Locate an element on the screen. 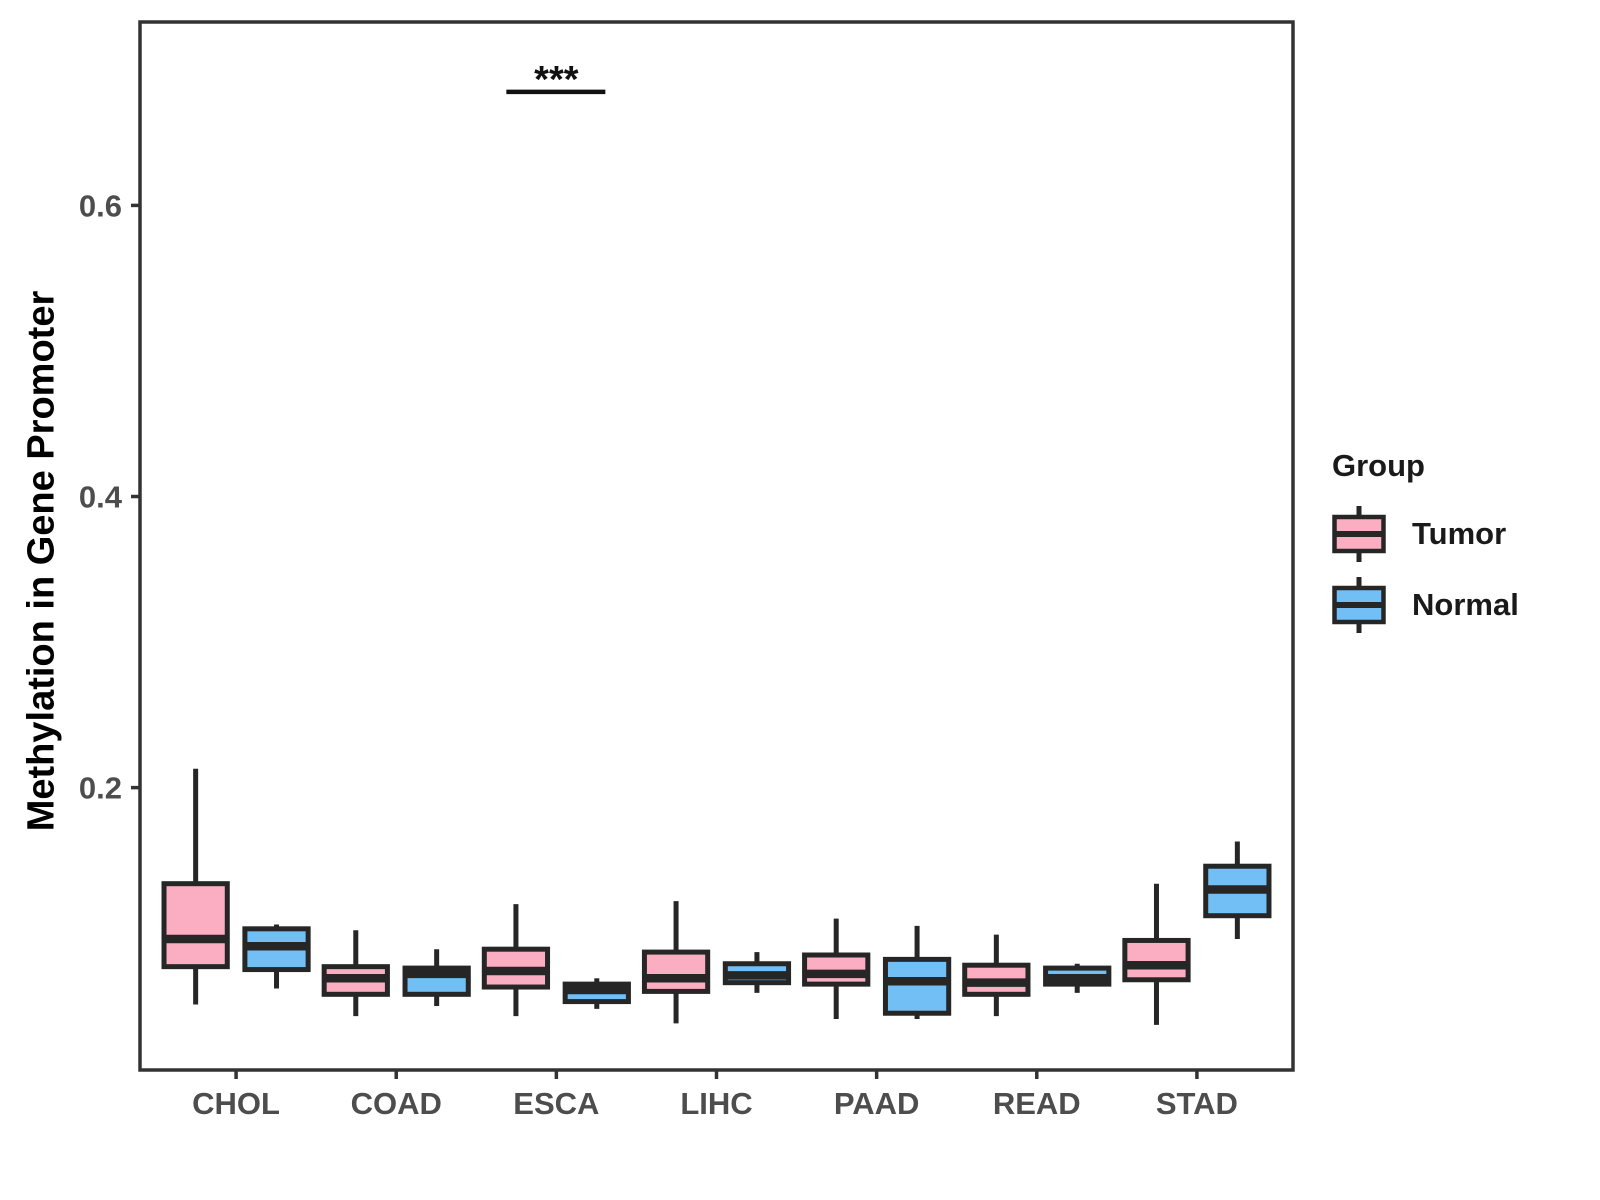 The width and height of the screenshot is (1600, 1200). x-tick-label-CHOL: CHOL is located at coordinates (236, 1103).